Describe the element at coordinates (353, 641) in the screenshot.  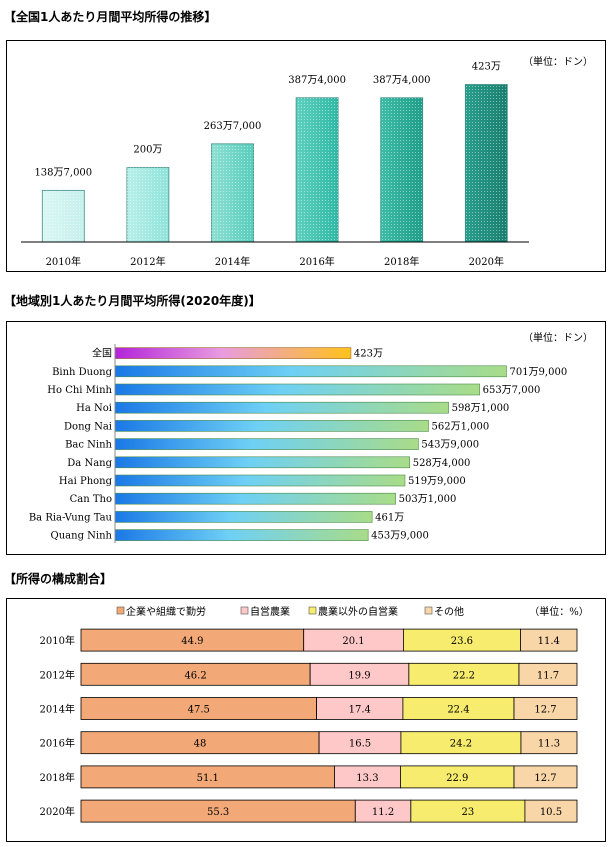
I see `composition-value-label: 20.1` at that location.